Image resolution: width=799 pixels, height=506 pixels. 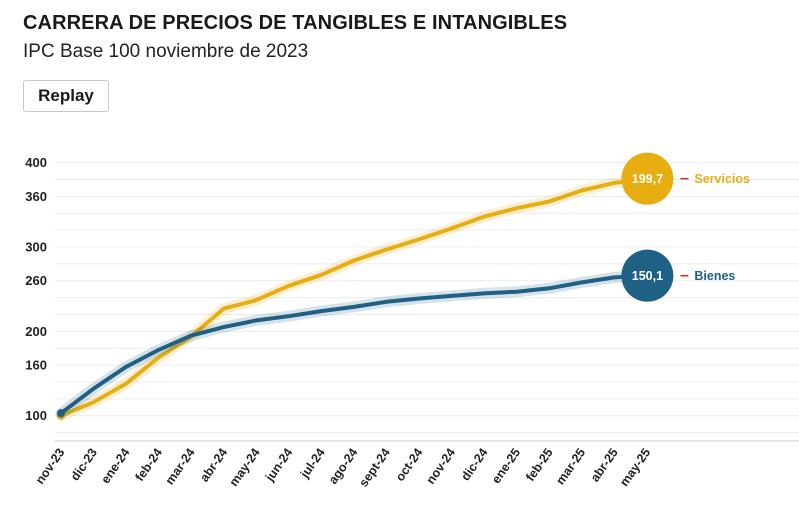 What do you see at coordinates (440, 466) in the screenshot?
I see `x-tick-label: nov-24` at bounding box center [440, 466].